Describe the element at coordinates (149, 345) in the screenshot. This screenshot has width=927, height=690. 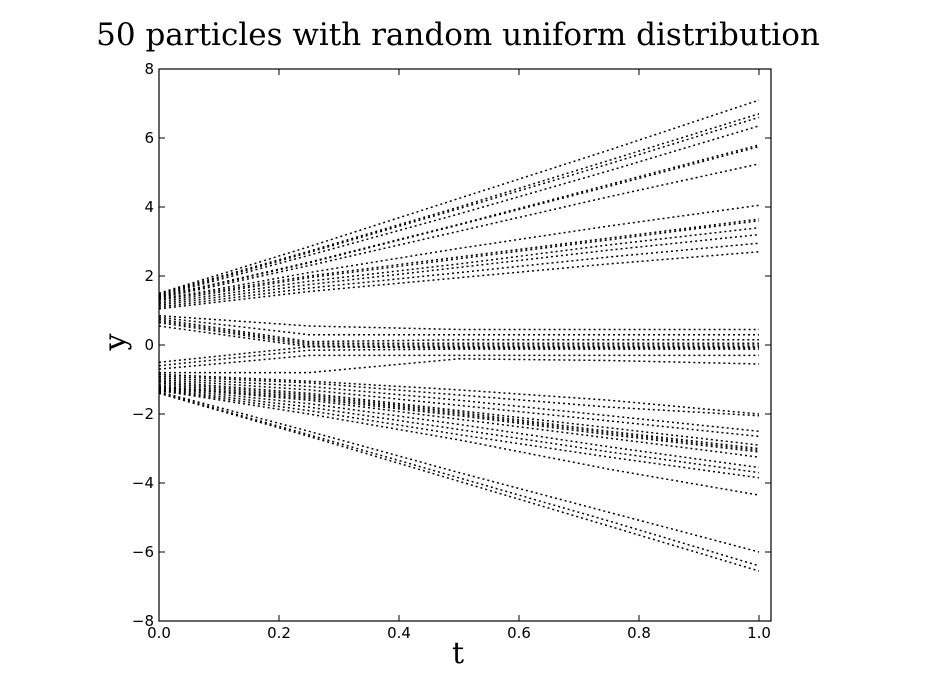
I see `y-tick-label: 0` at that location.